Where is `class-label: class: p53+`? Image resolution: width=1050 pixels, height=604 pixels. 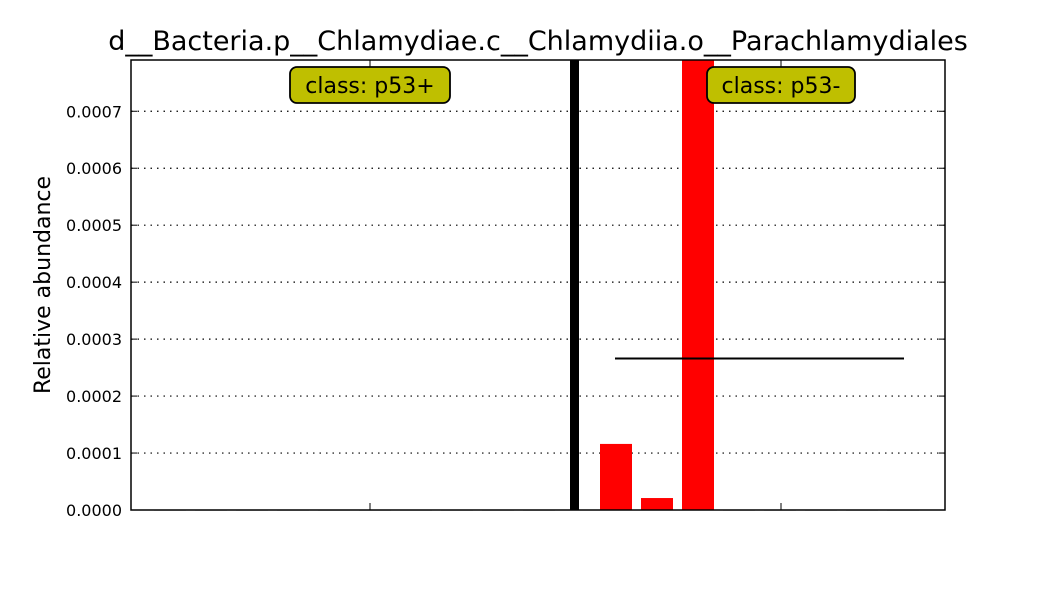
class-label: class: p53+ is located at coordinates (369, 86).